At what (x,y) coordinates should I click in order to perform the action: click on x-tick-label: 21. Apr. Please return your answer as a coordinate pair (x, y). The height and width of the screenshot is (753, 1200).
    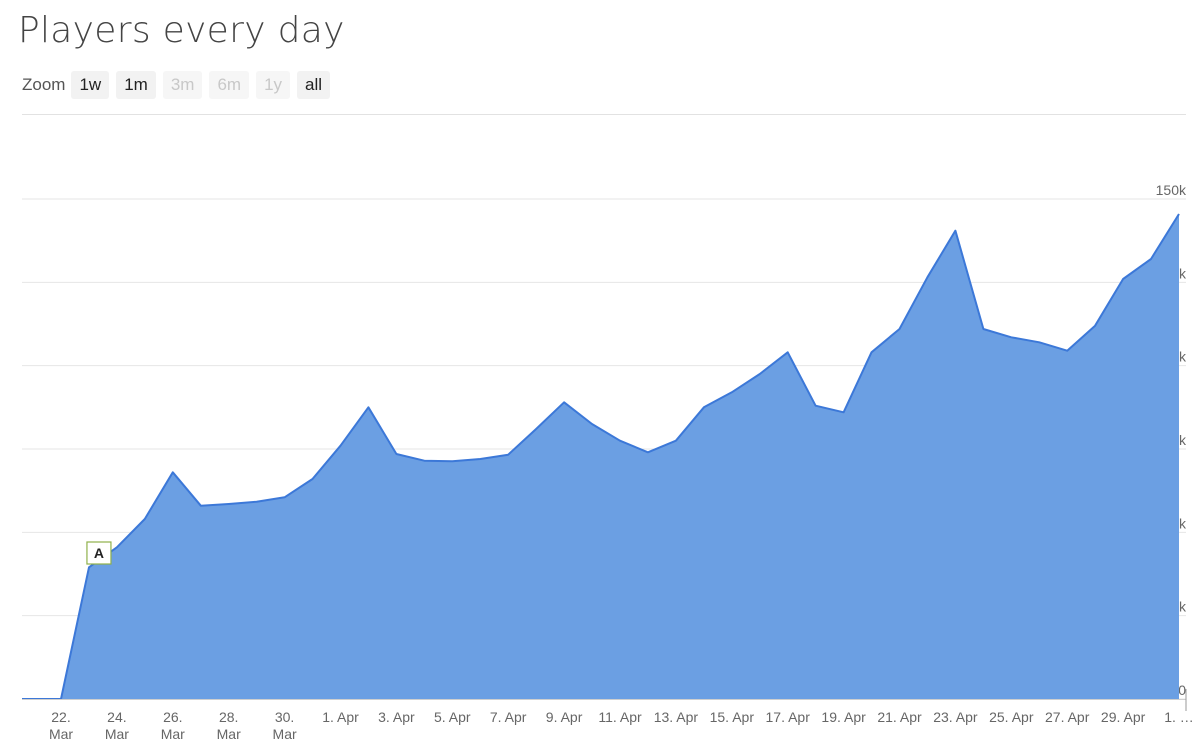
    Looking at the image, I should click on (899, 717).